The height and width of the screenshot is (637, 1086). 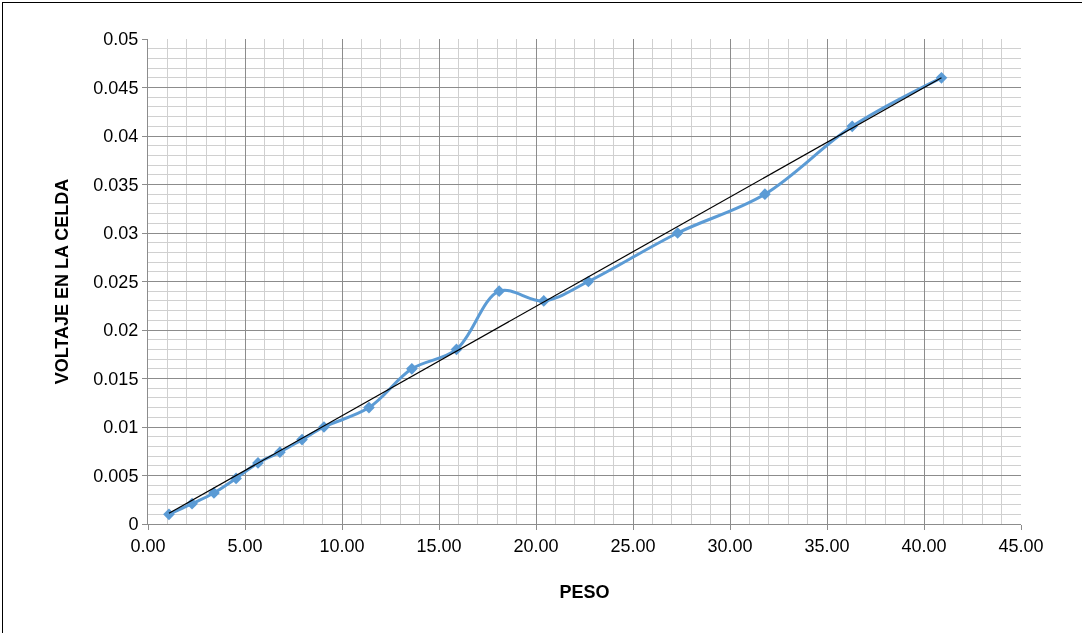 I want to click on y-tick-label: 0.02, so click(x=121, y=330).